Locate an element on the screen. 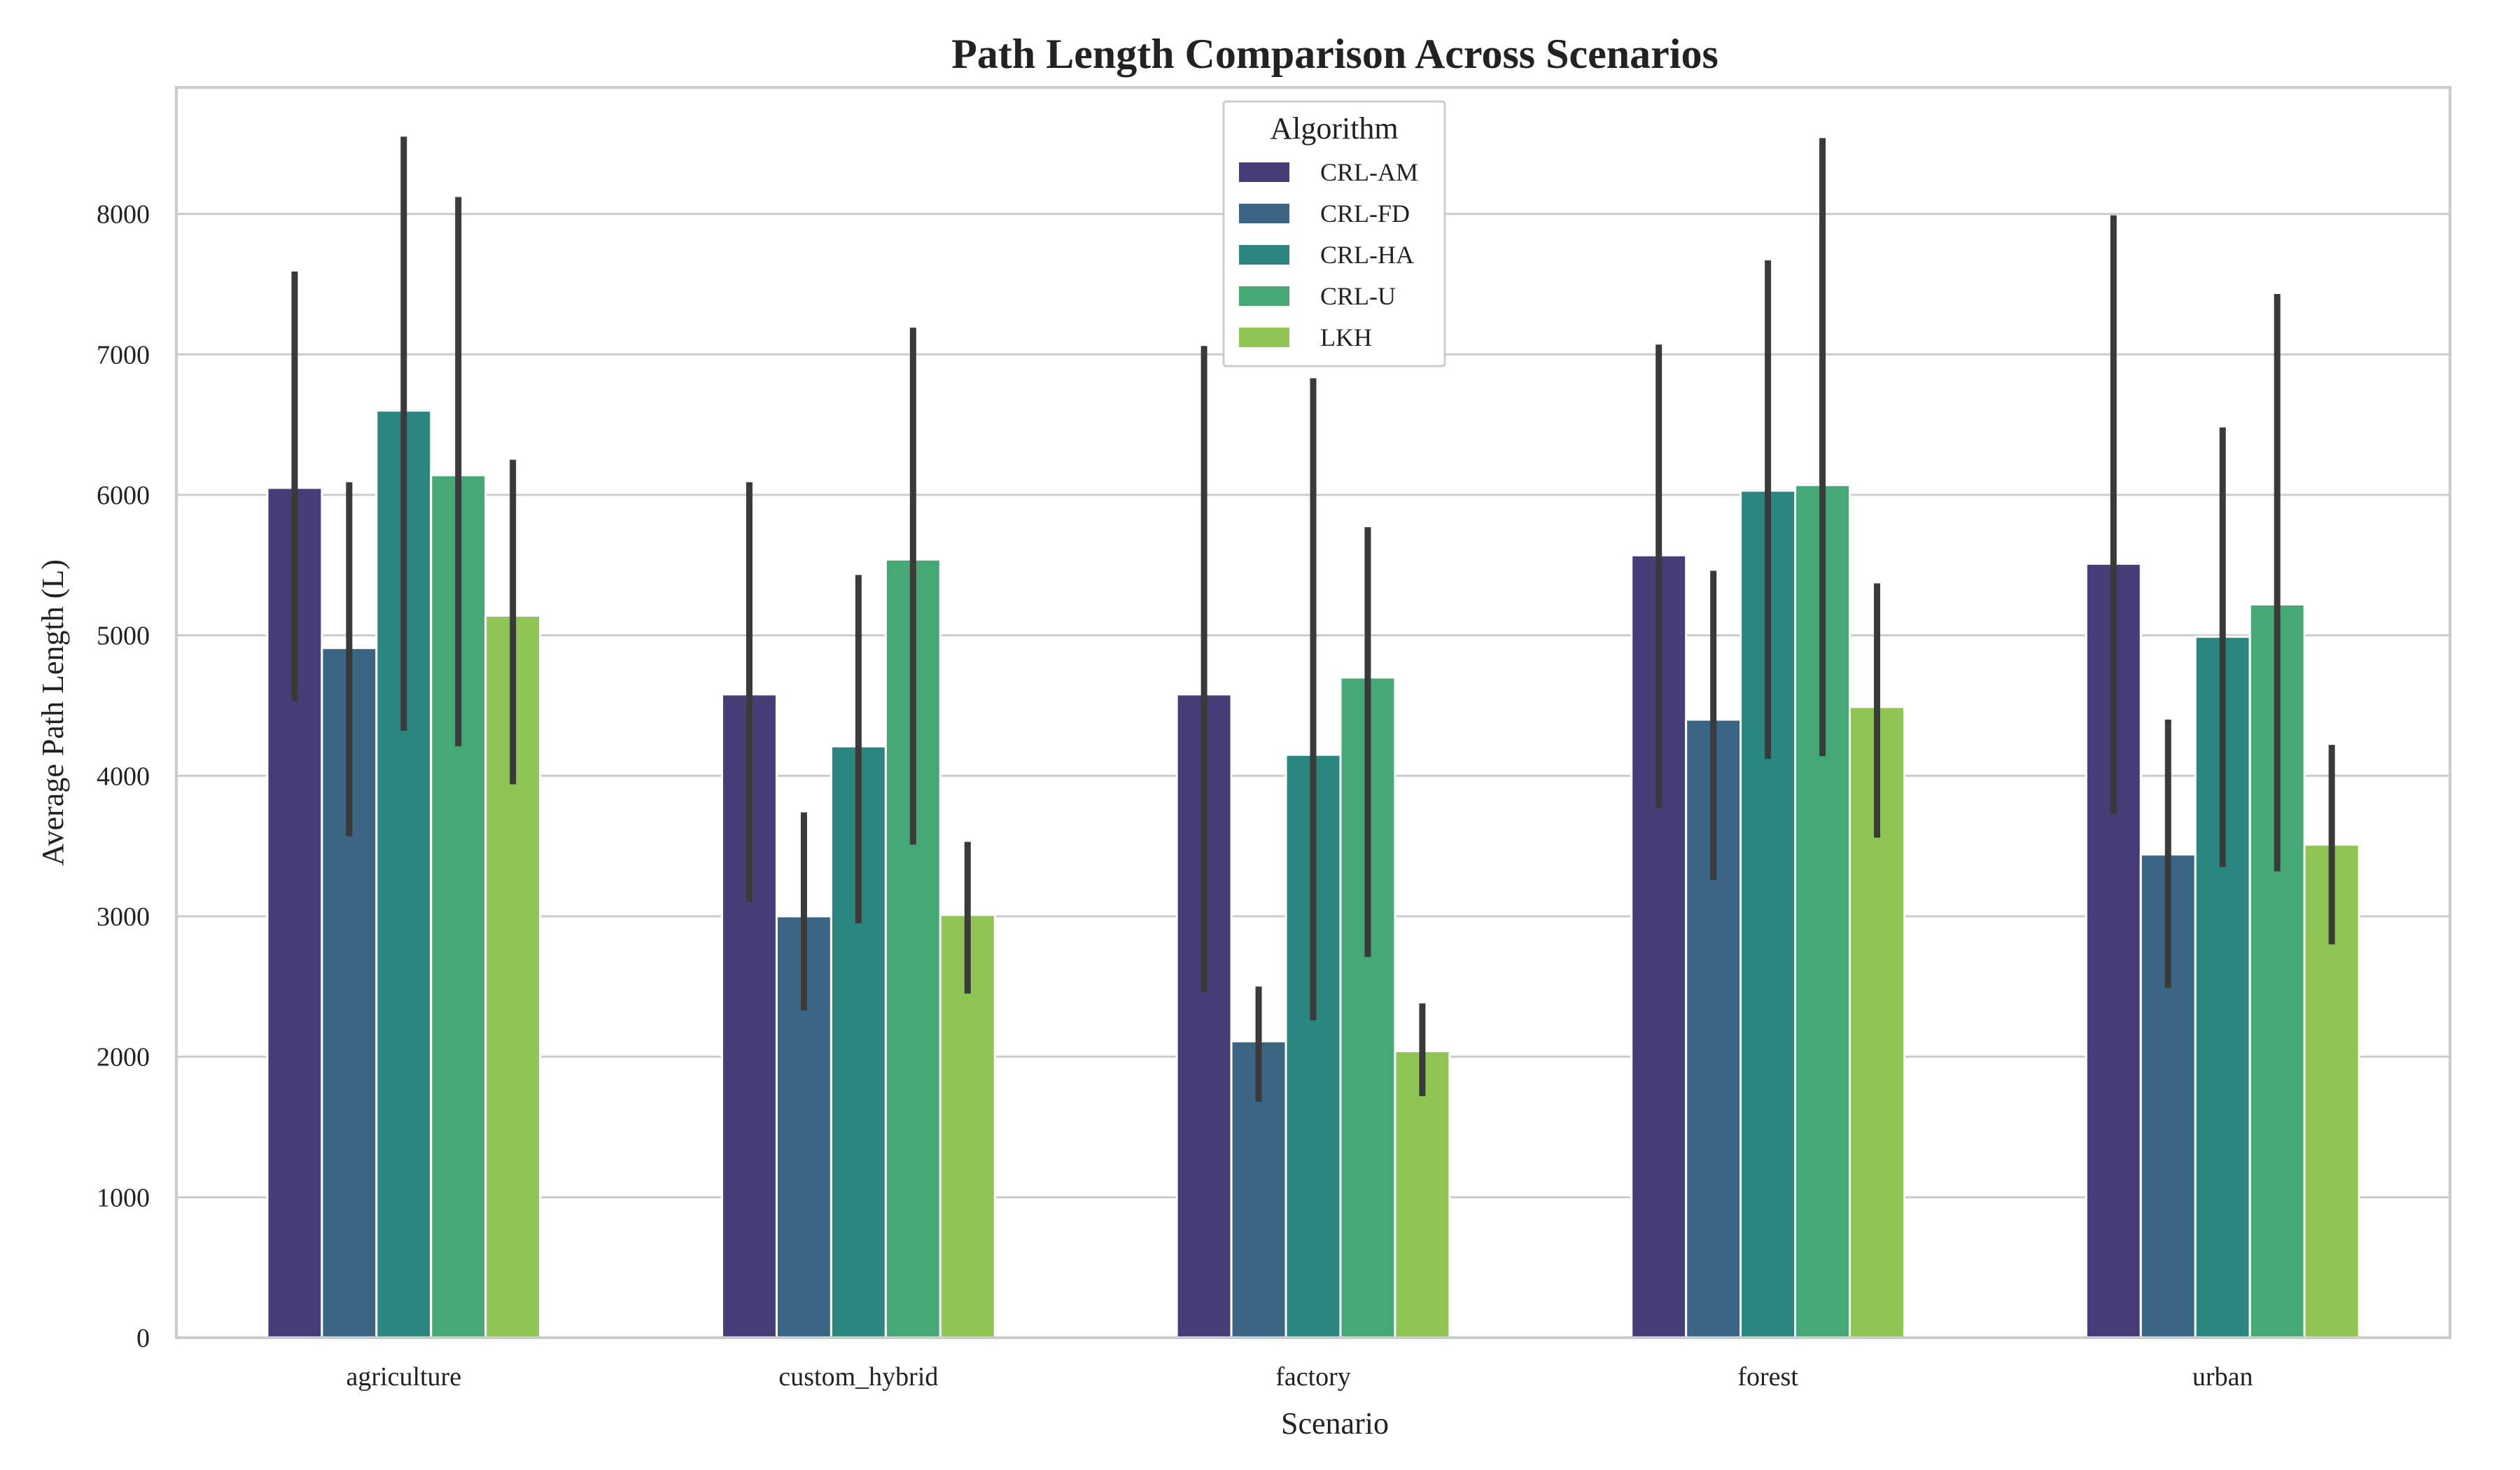 The height and width of the screenshot is (1470, 2520). legend-items: CRL-AM CRL-FD CRL-HA CRL-U LKH is located at coordinates (1328, 254).